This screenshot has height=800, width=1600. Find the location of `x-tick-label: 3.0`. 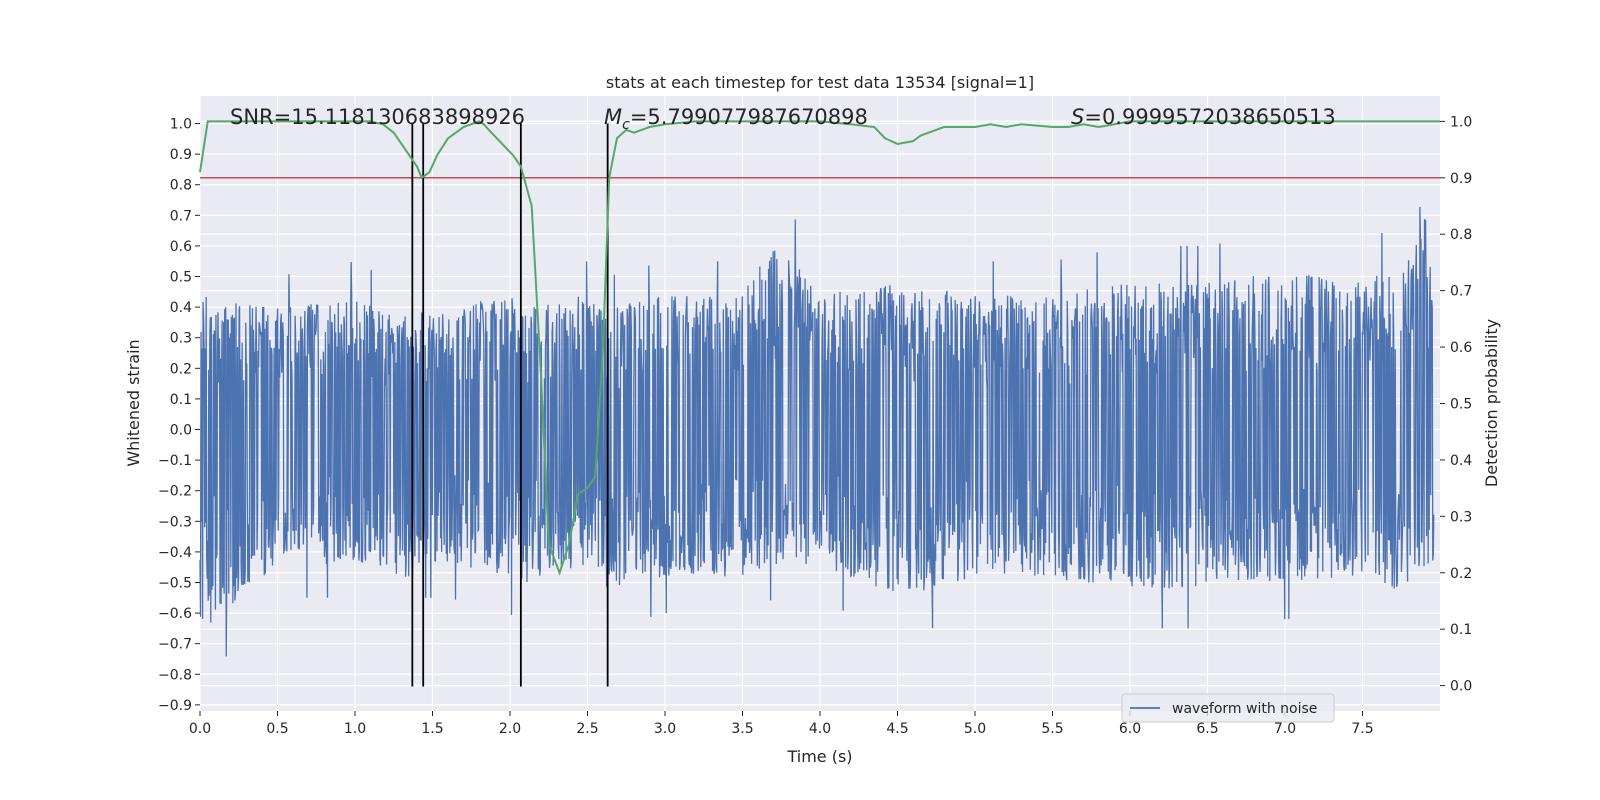

x-tick-label: 3.0 is located at coordinates (665, 729).